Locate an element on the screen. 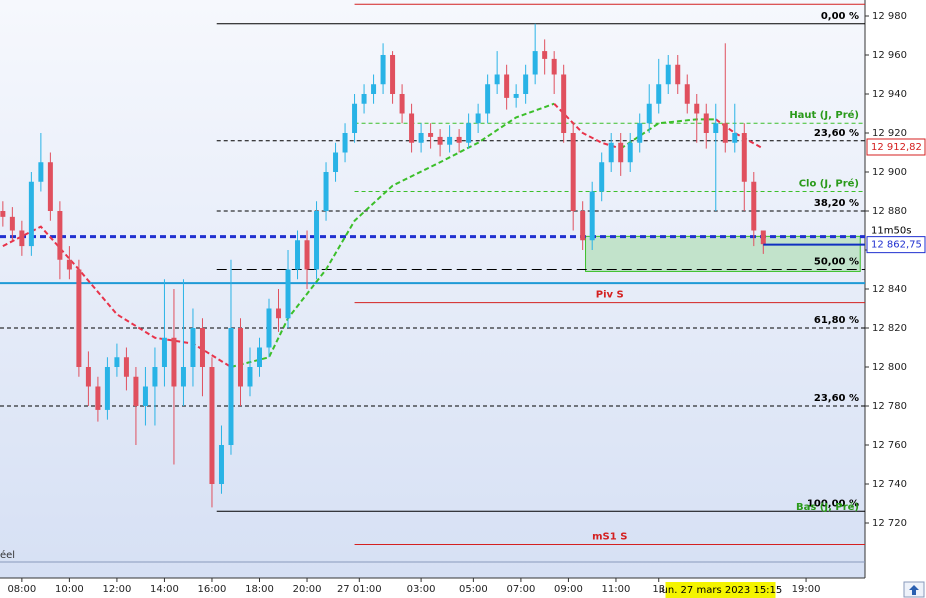 This screenshot has width=926, height=598. zone is located at coordinates (723, 253).